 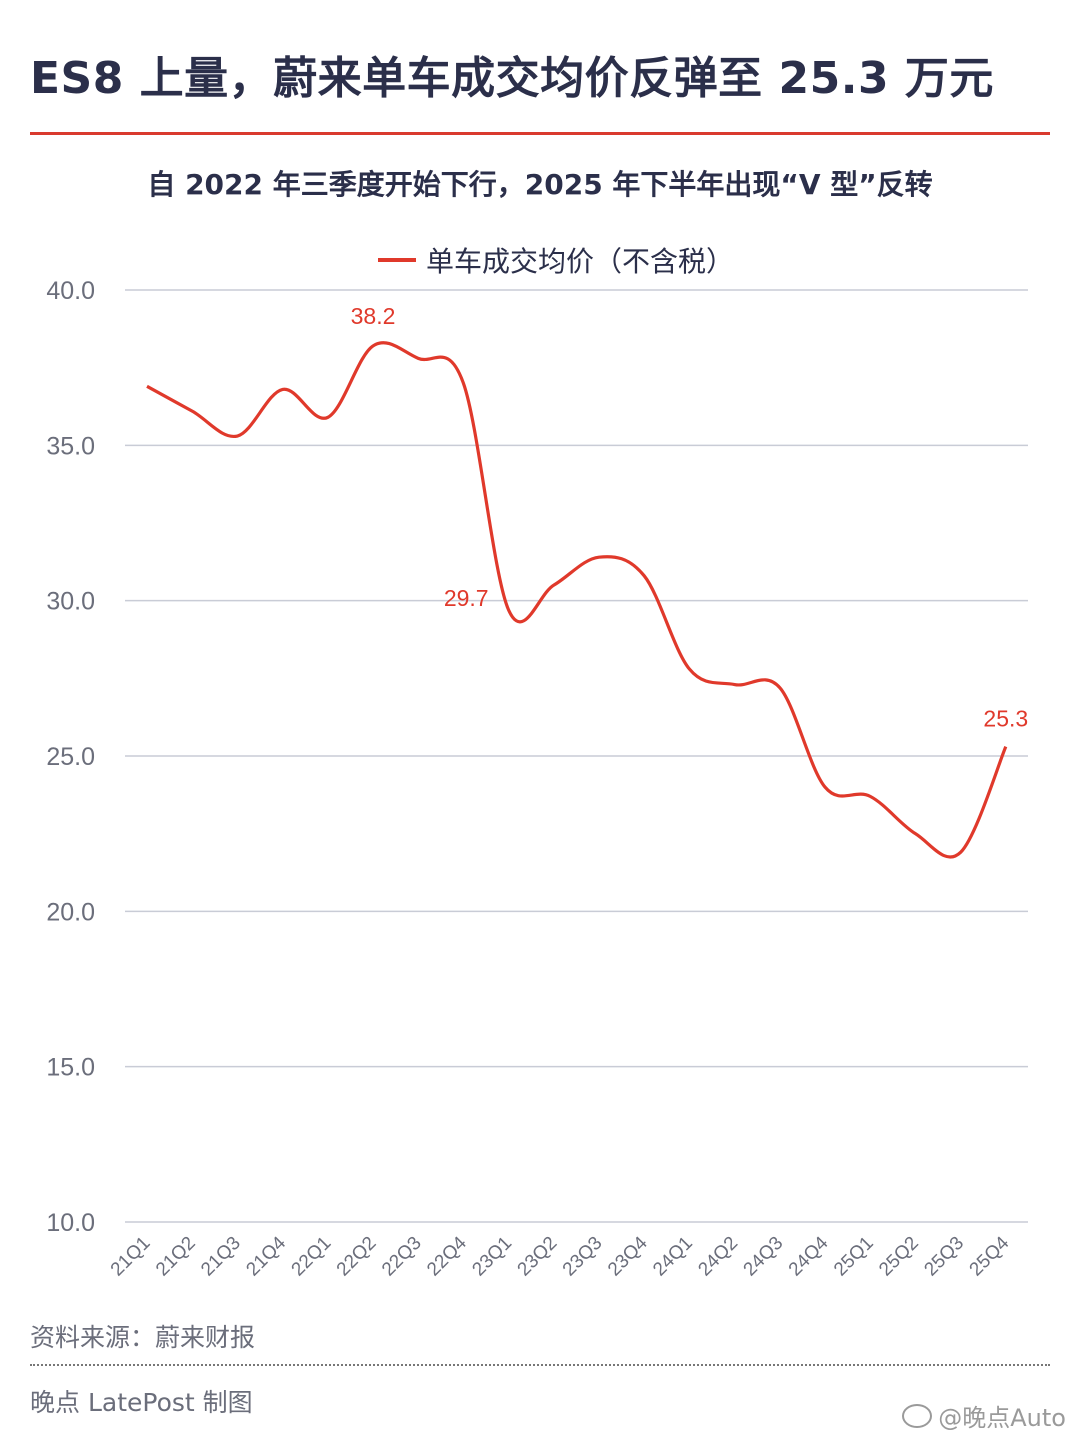 What do you see at coordinates (221, 1257) in the screenshot?
I see `x-tick-label: 21Q3` at bounding box center [221, 1257].